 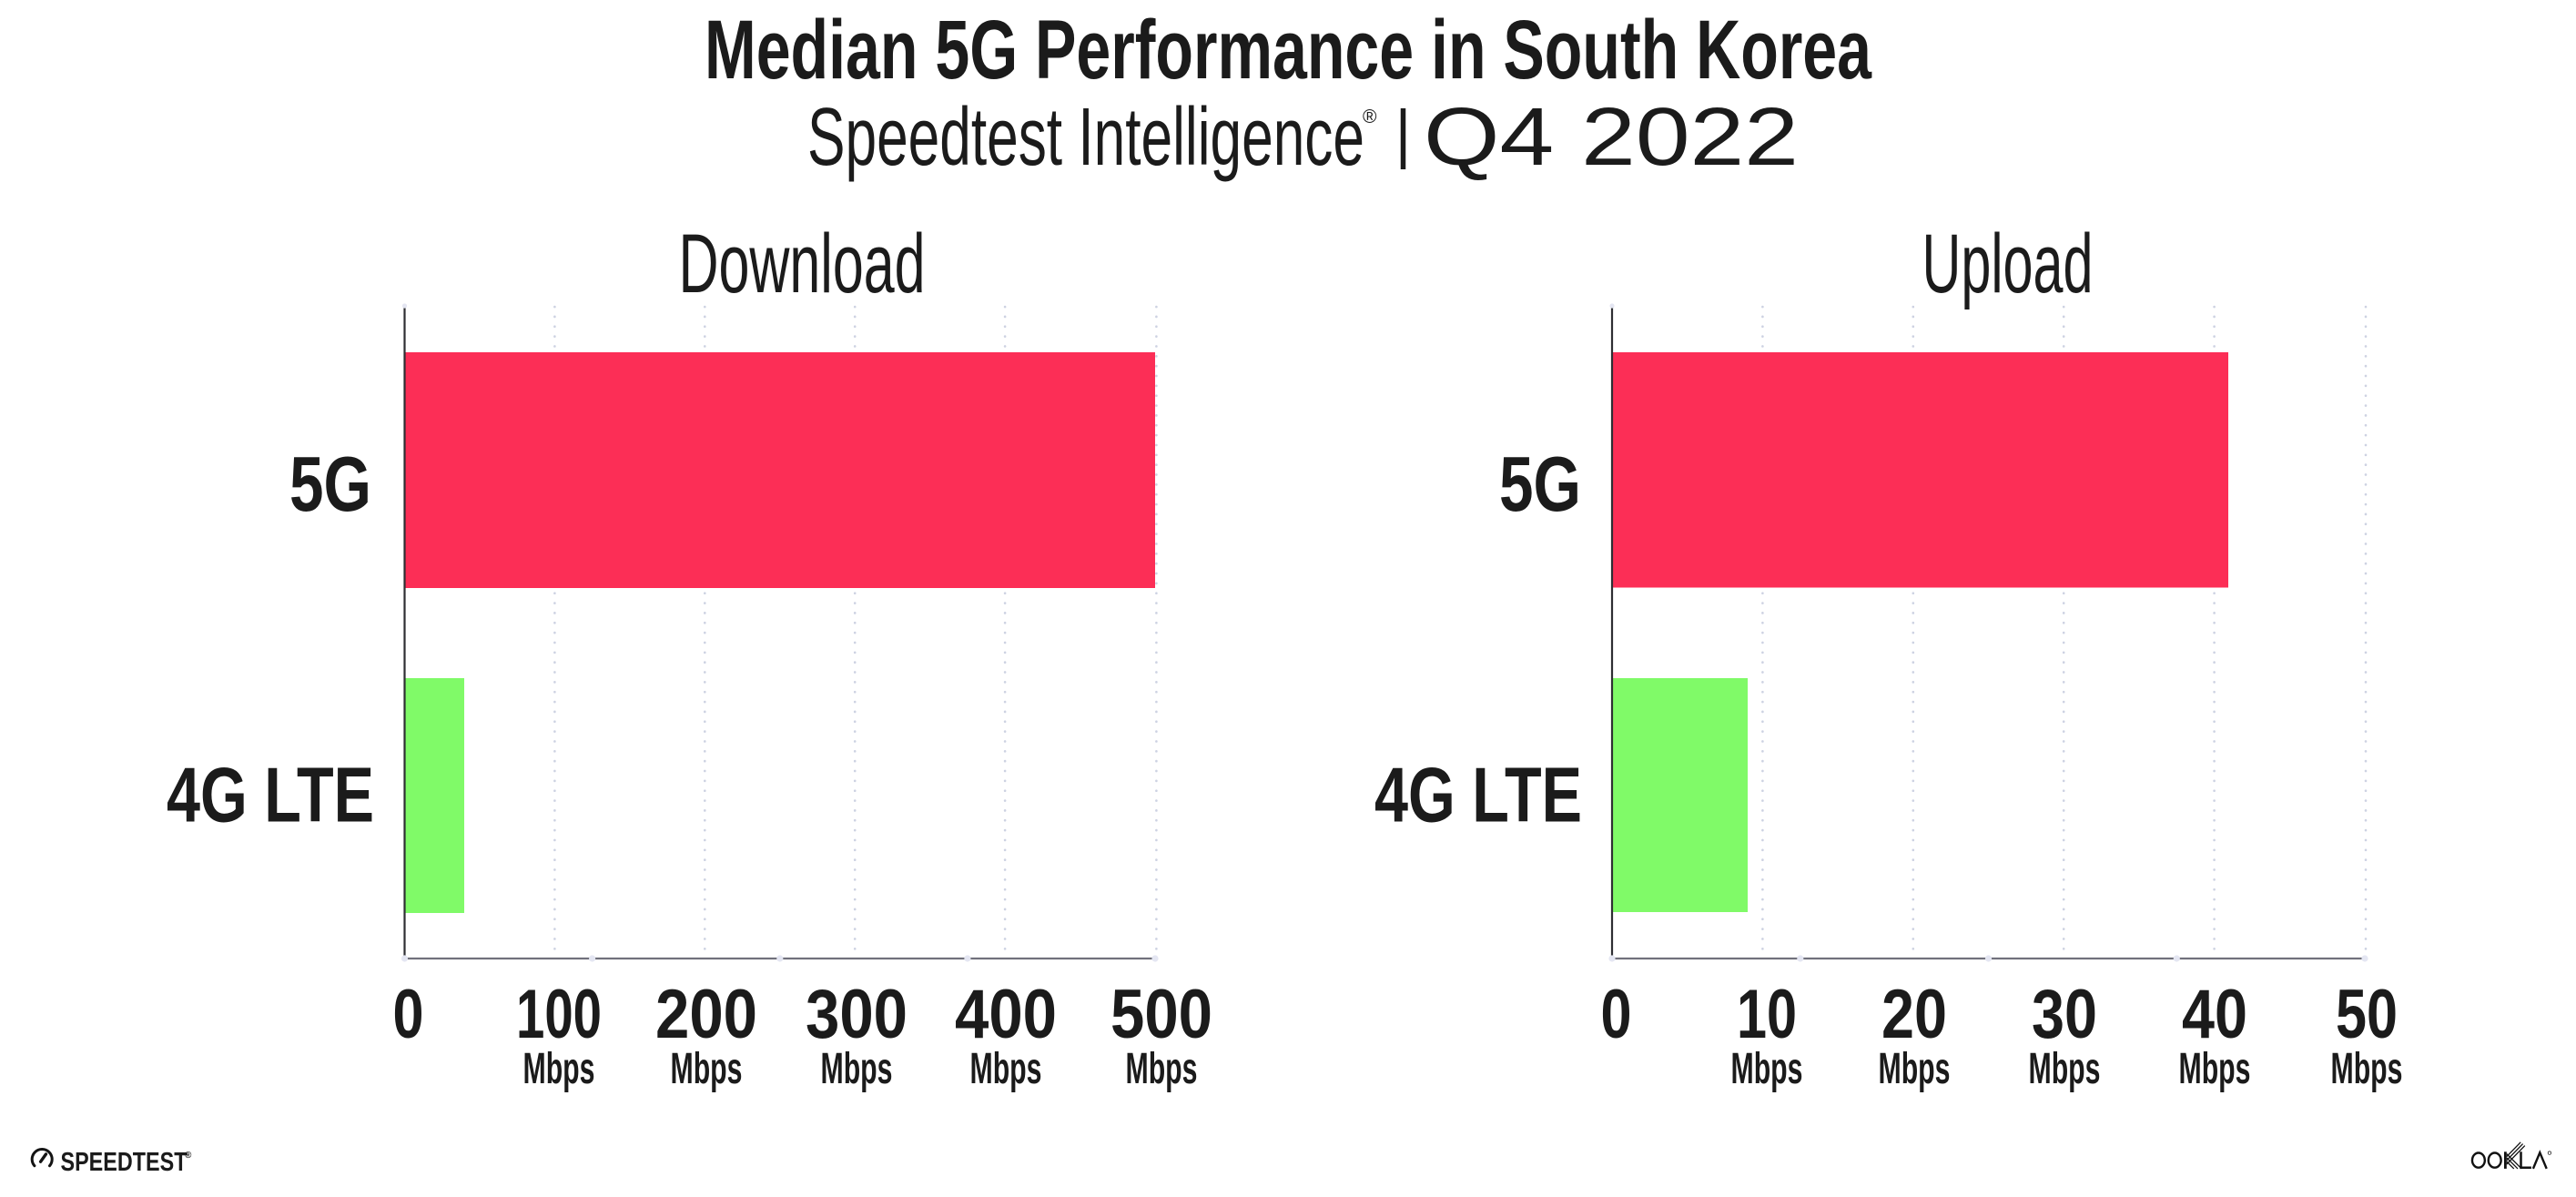 I want to click on svg-text: SPEEDTEST, so click(x=124, y=1163).